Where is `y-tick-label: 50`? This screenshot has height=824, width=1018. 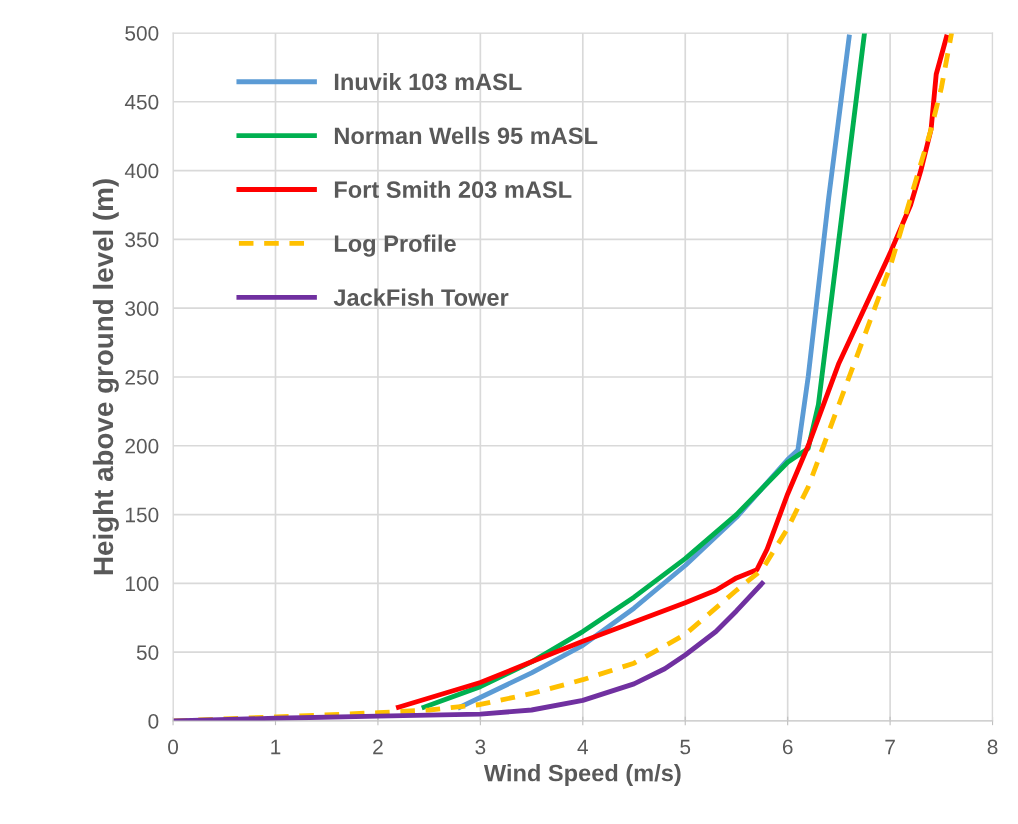
y-tick-label: 50 is located at coordinates (147, 652).